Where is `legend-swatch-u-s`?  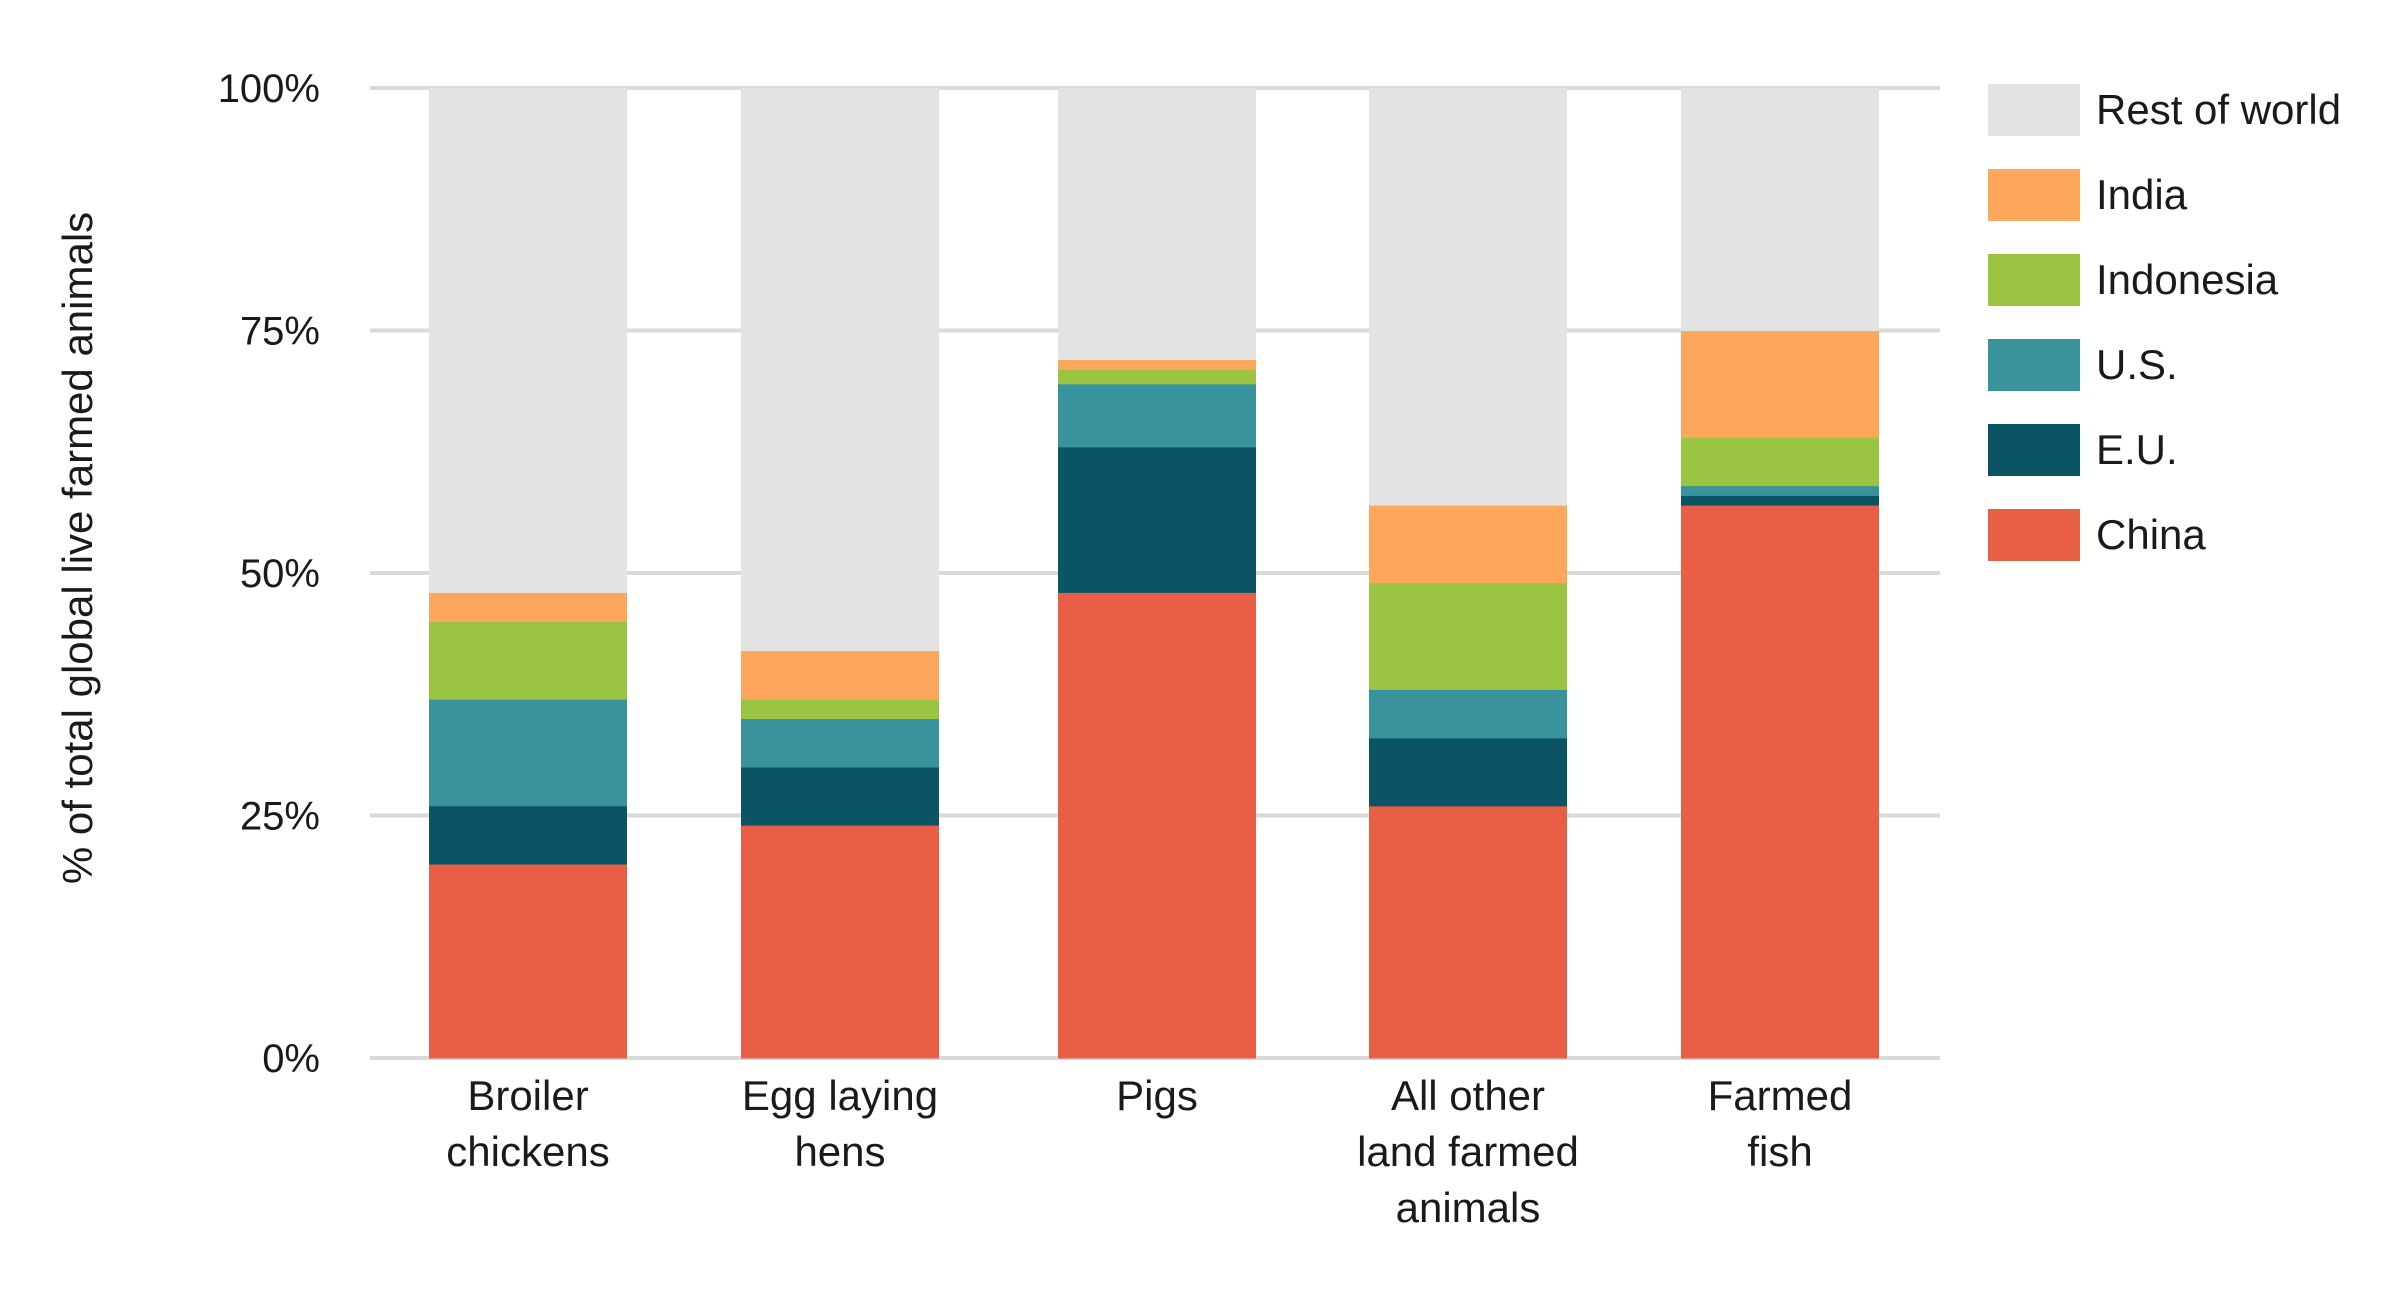 legend-swatch-u-s is located at coordinates (2034, 365).